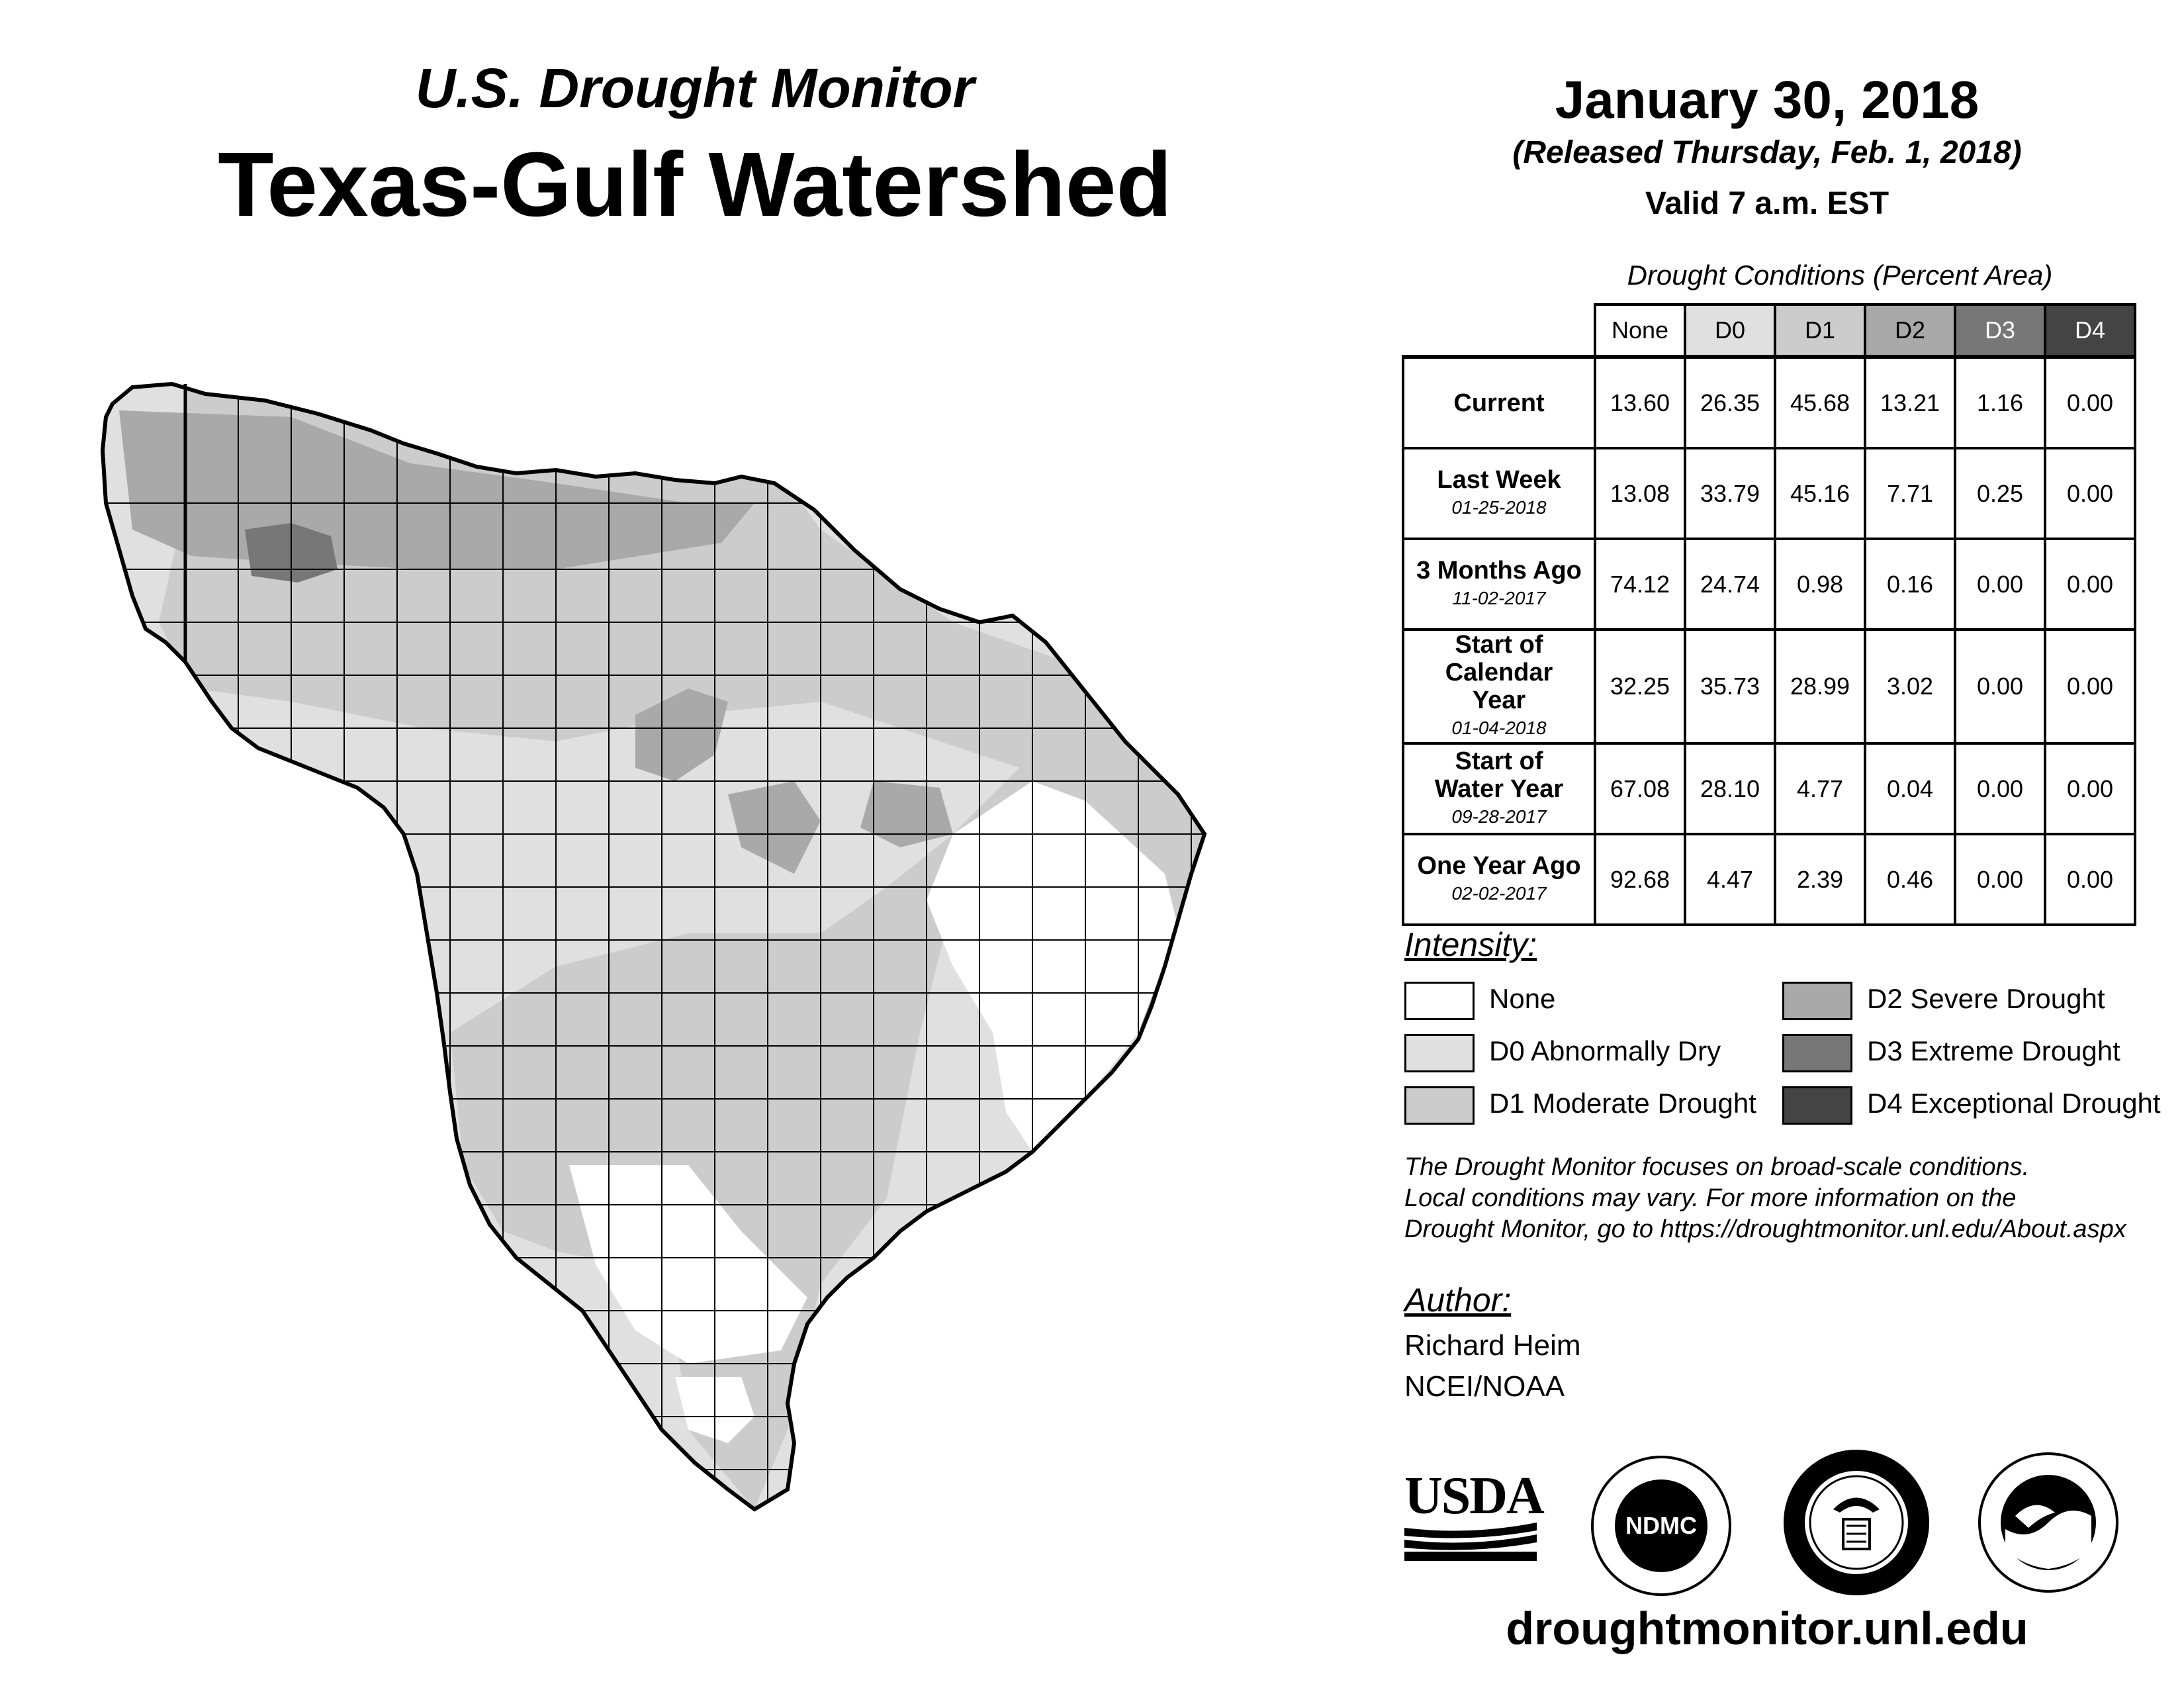  I want to click on row-label-text: One Year Ago, so click(1499, 865).